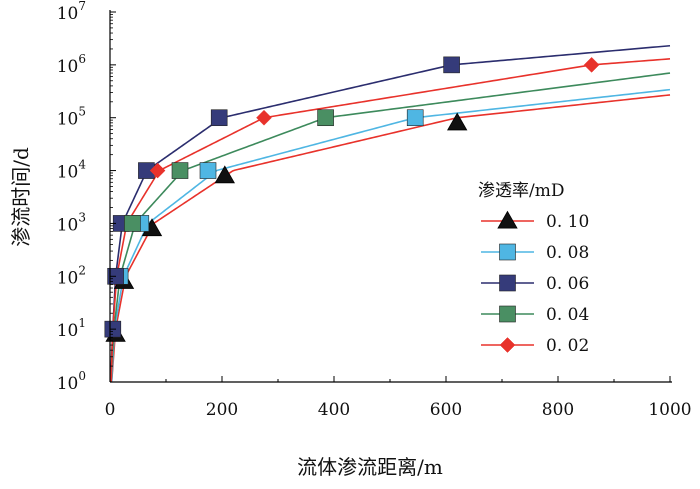 Image resolution: width=700 pixels, height=489 pixels. What do you see at coordinates (224, 174) in the screenshot?
I see `data-point-s0-p3` at bounding box center [224, 174].